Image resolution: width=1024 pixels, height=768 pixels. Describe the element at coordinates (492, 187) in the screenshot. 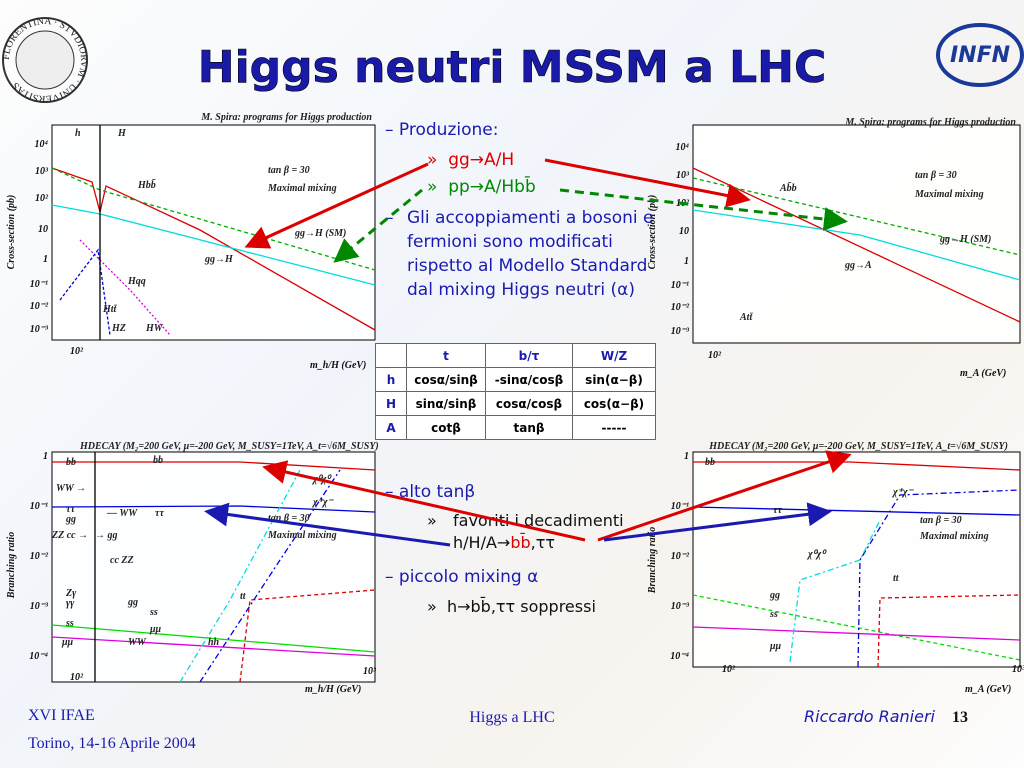

I see `bullet-text: pp→A/Hbb̄` at that location.